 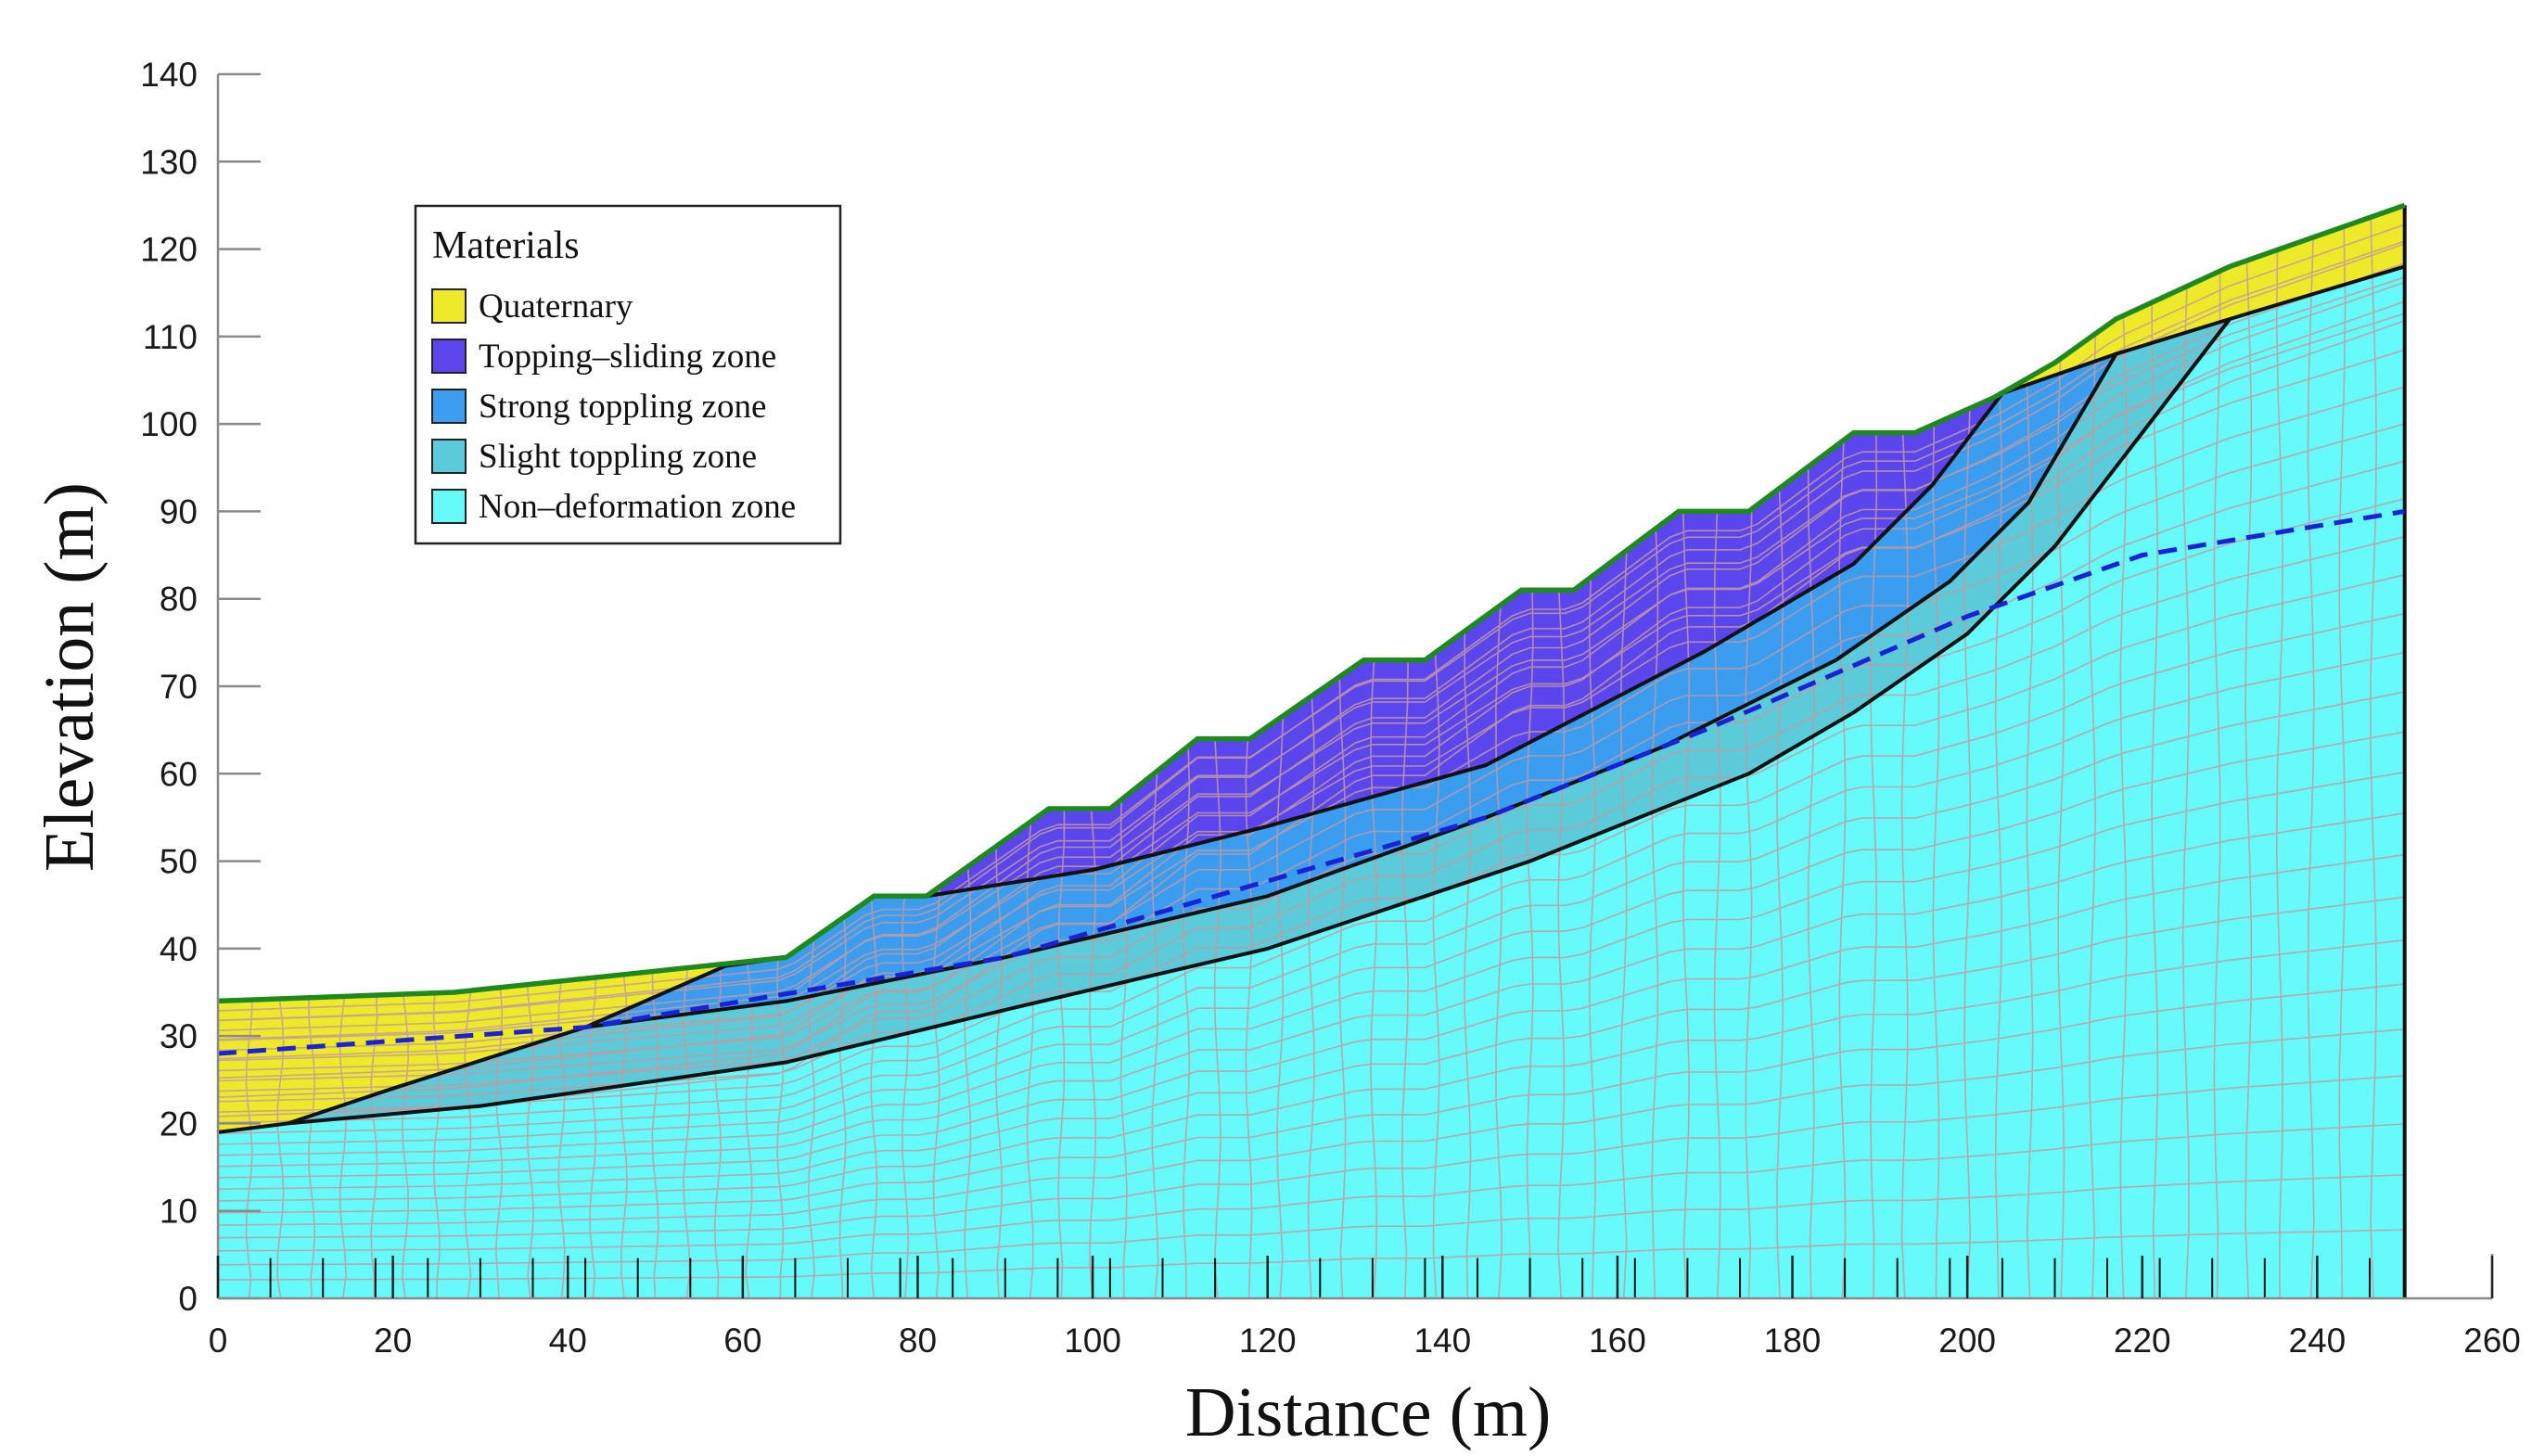 What do you see at coordinates (1618, 1341) in the screenshot?
I see `x-tick-label: 160` at bounding box center [1618, 1341].